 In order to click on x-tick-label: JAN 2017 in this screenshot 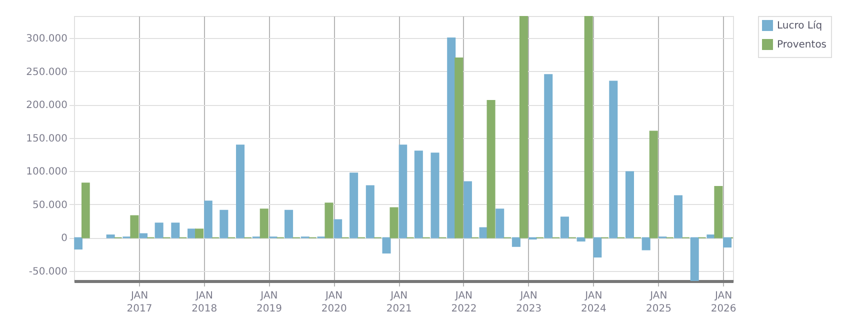, I will do `click(139, 301)`.